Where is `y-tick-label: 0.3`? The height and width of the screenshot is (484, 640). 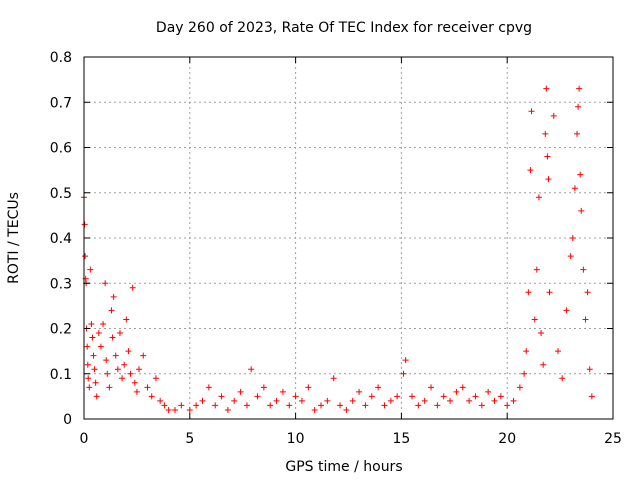
y-tick-label: 0.3 is located at coordinates (61, 284).